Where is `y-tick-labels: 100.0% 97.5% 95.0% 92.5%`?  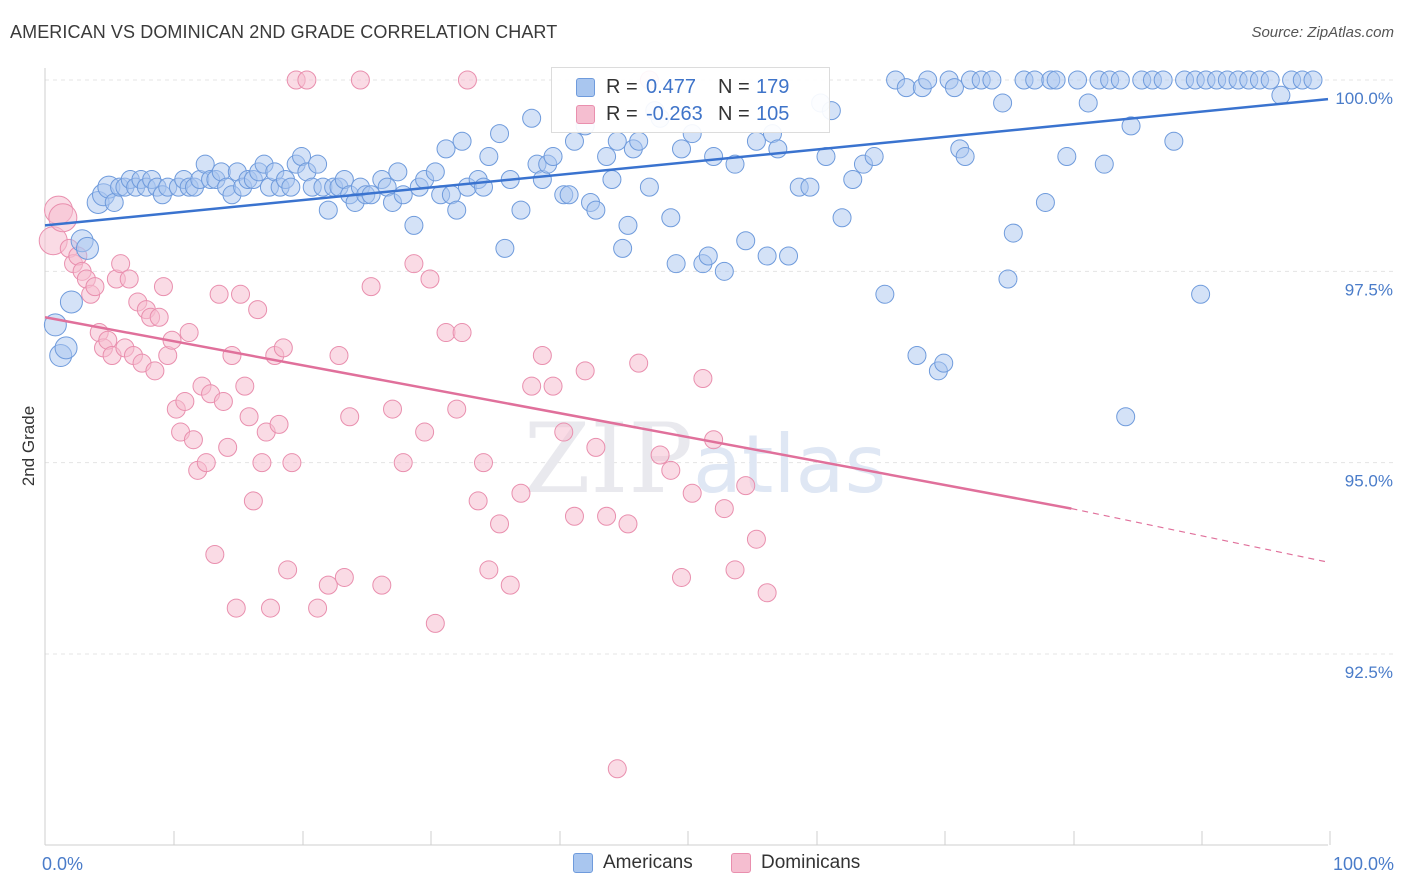 y-tick-labels: 100.0% 97.5% 95.0% 92.5% is located at coordinates (1364, 385).